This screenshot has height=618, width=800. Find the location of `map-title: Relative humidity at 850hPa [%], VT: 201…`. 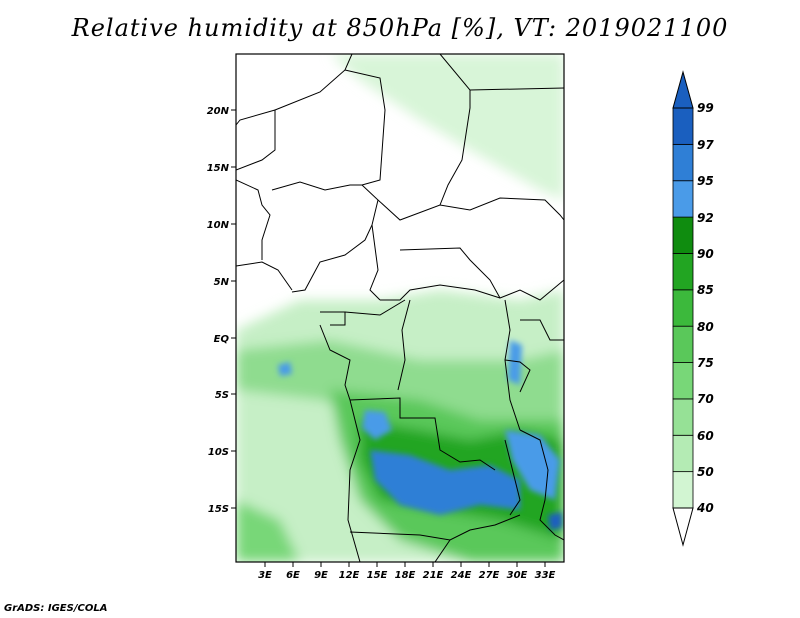

map-title: Relative humidity at 850hPa [%], VT: 201… is located at coordinates (400, 28).